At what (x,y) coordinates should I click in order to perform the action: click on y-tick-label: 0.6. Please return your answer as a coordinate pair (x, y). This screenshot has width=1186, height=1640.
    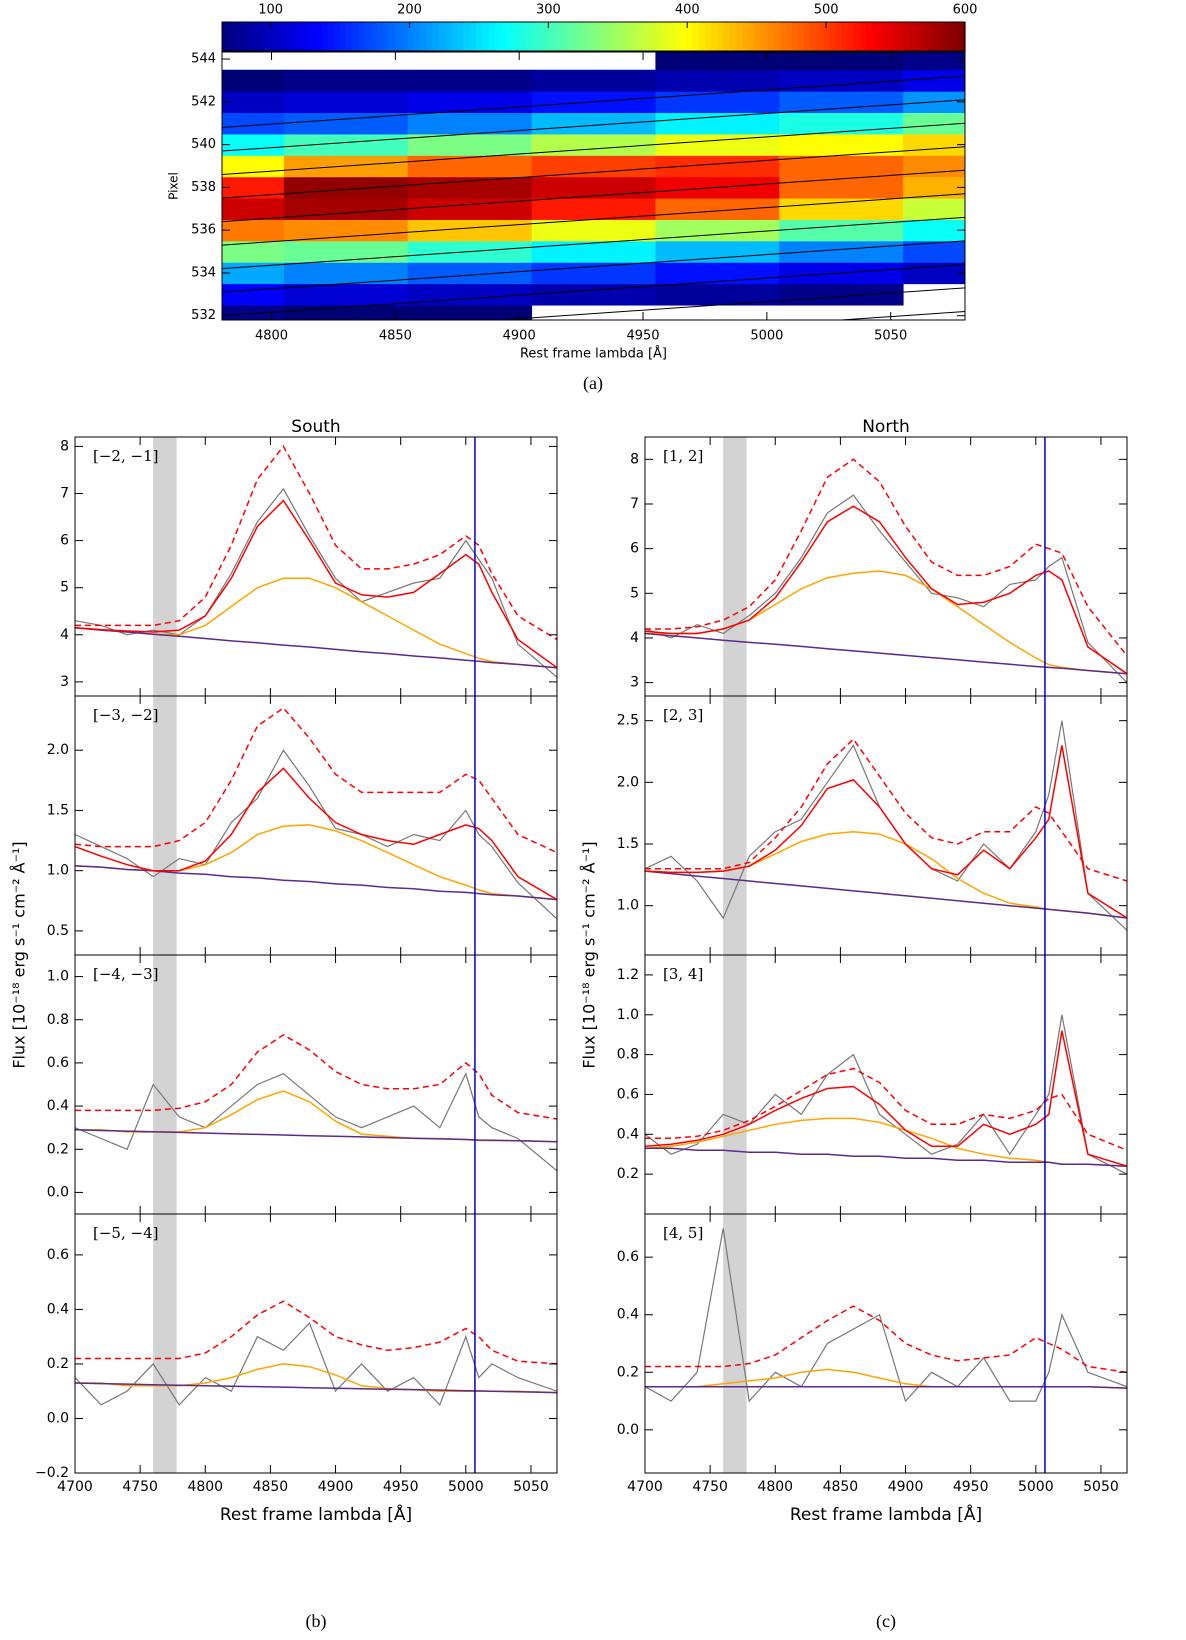
    Looking at the image, I should click on (628, 1094).